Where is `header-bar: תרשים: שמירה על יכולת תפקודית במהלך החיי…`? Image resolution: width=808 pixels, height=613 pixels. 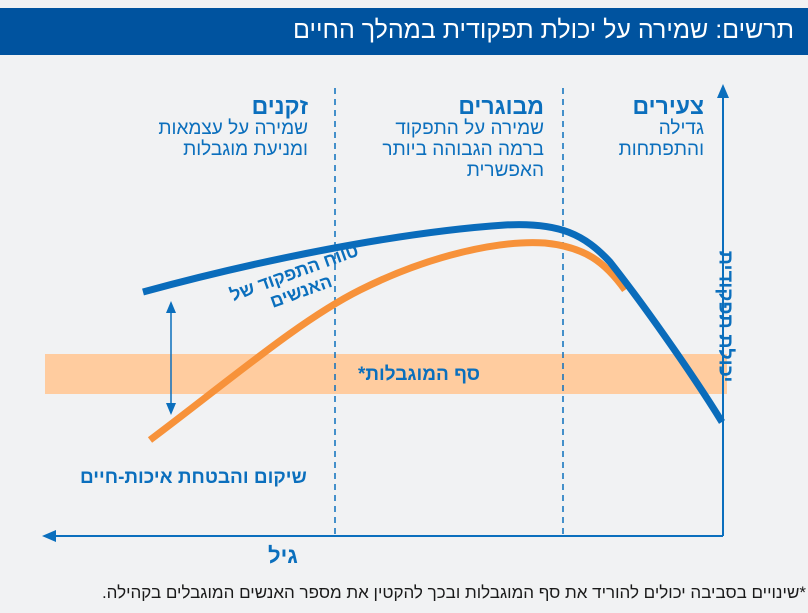 header-bar: תרשים: שמירה על יכולת תפקודית במהלך החיי… is located at coordinates (404, 31).